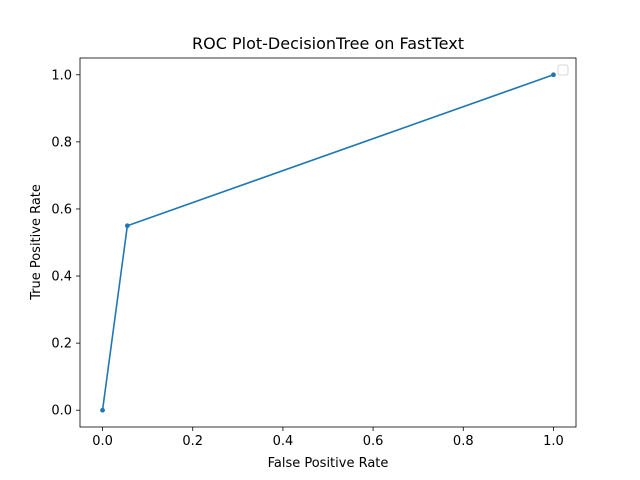 This screenshot has height=480, width=640. I want to click on x-tick-label: 1.0, so click(553, 441).